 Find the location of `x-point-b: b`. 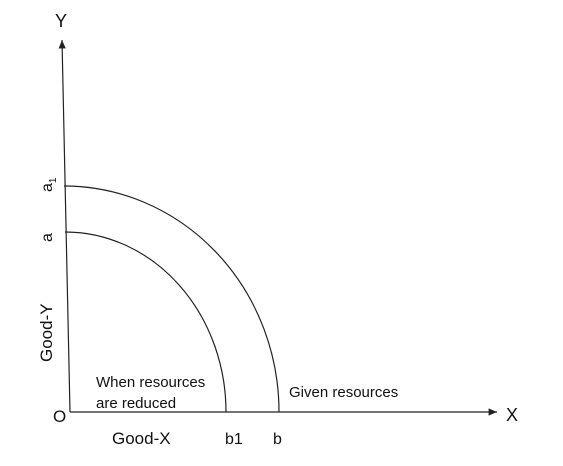

x-point-b: b is located at coordinates (277, 439).